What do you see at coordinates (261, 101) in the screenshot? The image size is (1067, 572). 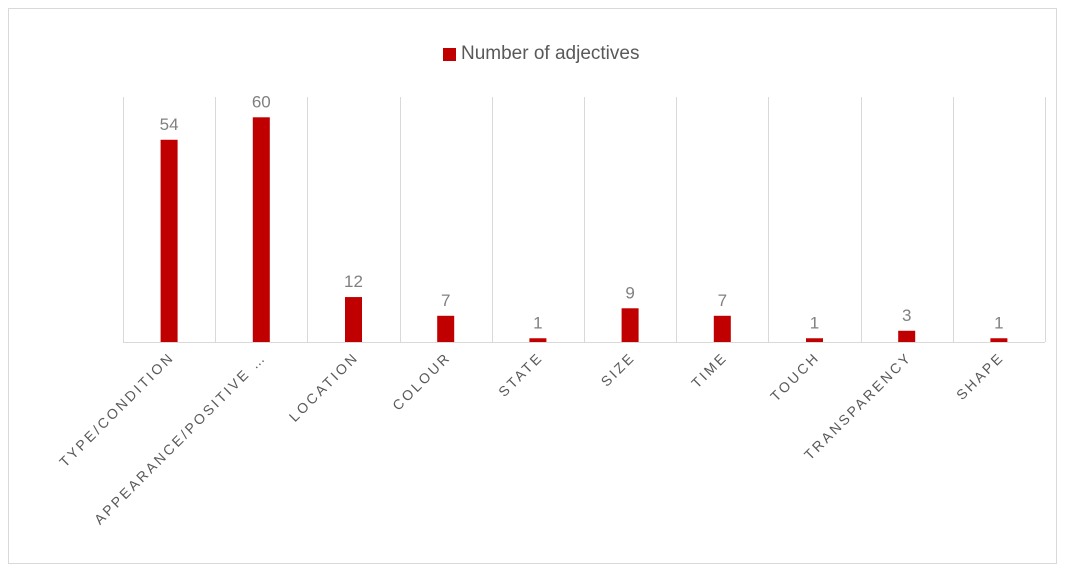 I see `data-label: 60` at bounding box center [261, 101].